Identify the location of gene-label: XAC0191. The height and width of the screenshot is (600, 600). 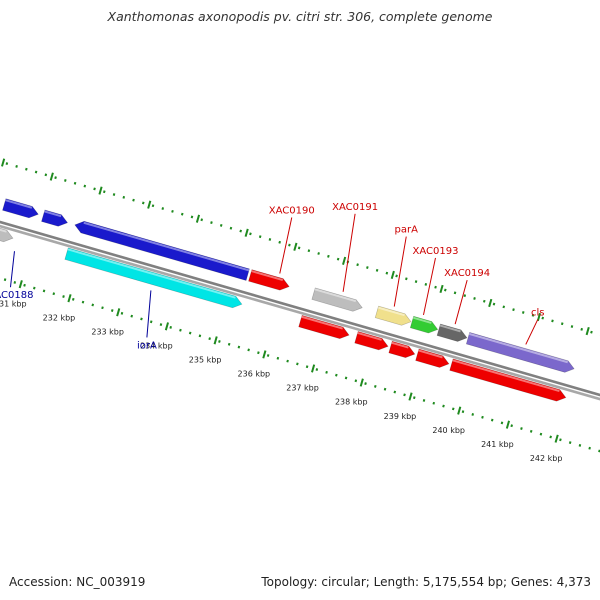
(355, 207).